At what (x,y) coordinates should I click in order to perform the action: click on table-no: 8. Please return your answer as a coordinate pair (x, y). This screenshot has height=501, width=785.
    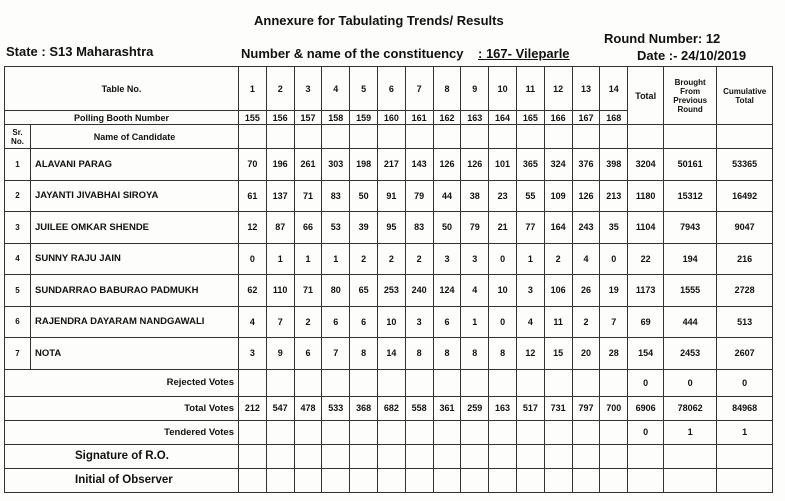
    Looking at the image, I should click on (447, 88).